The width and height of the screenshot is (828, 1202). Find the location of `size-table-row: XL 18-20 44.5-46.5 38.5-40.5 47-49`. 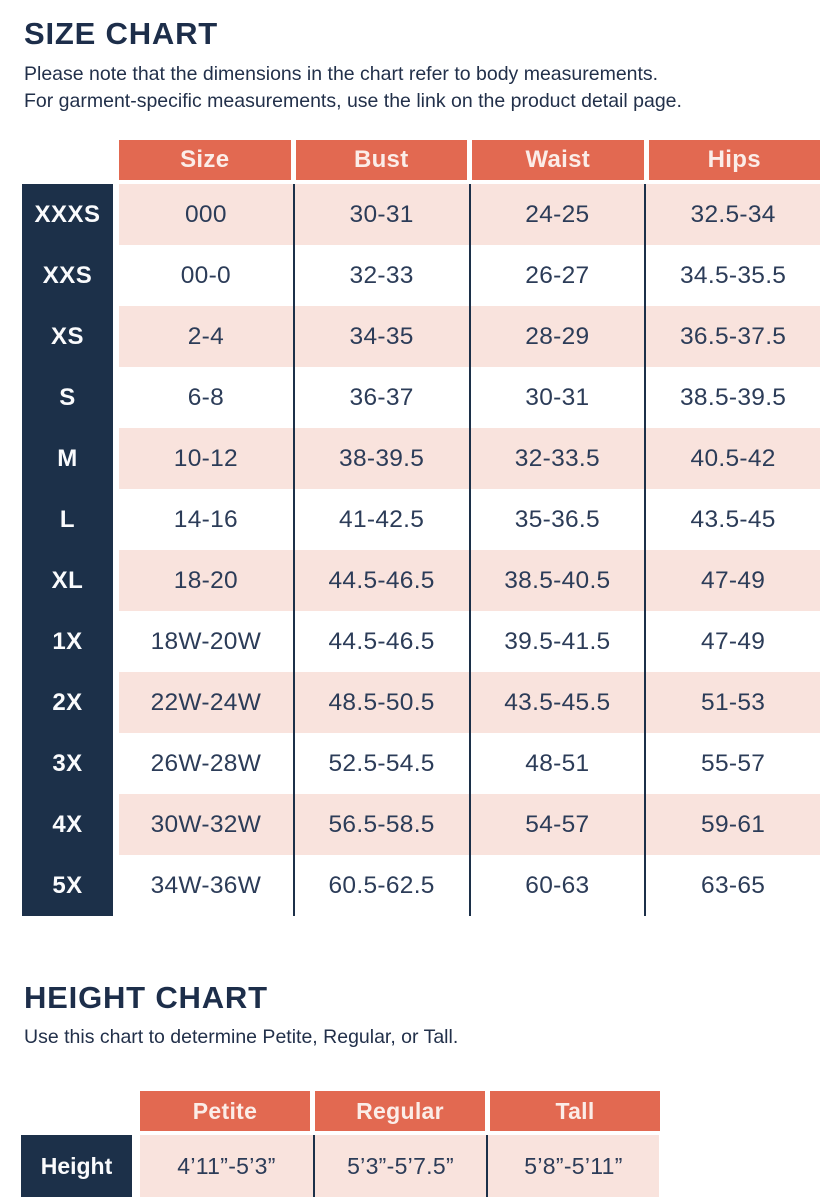

size-table-row: XL 18-20 44.5-46.5 38.5-40.5 47-49 is located at coordinates (421, 580).